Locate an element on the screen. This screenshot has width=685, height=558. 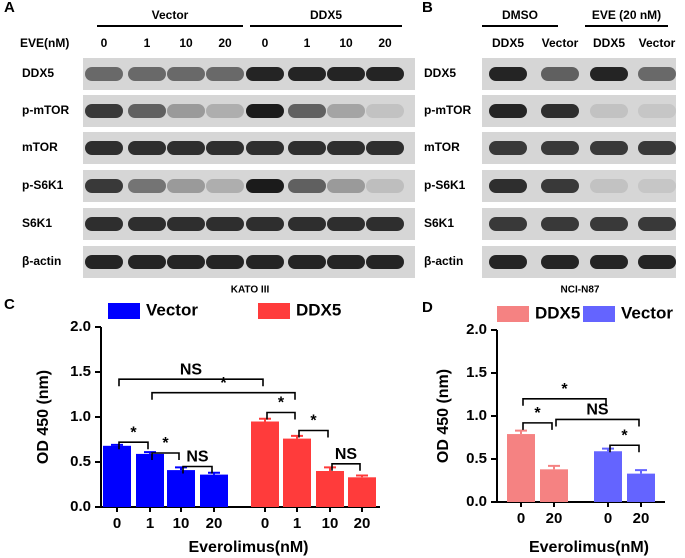
lane-label: DDX5 is located at coordinates (508, 43).